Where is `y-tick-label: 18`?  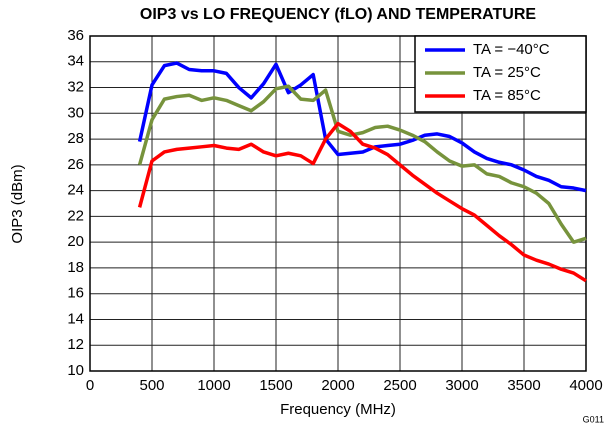 y-tick-label: 18 is located at coordinates (75, 267).